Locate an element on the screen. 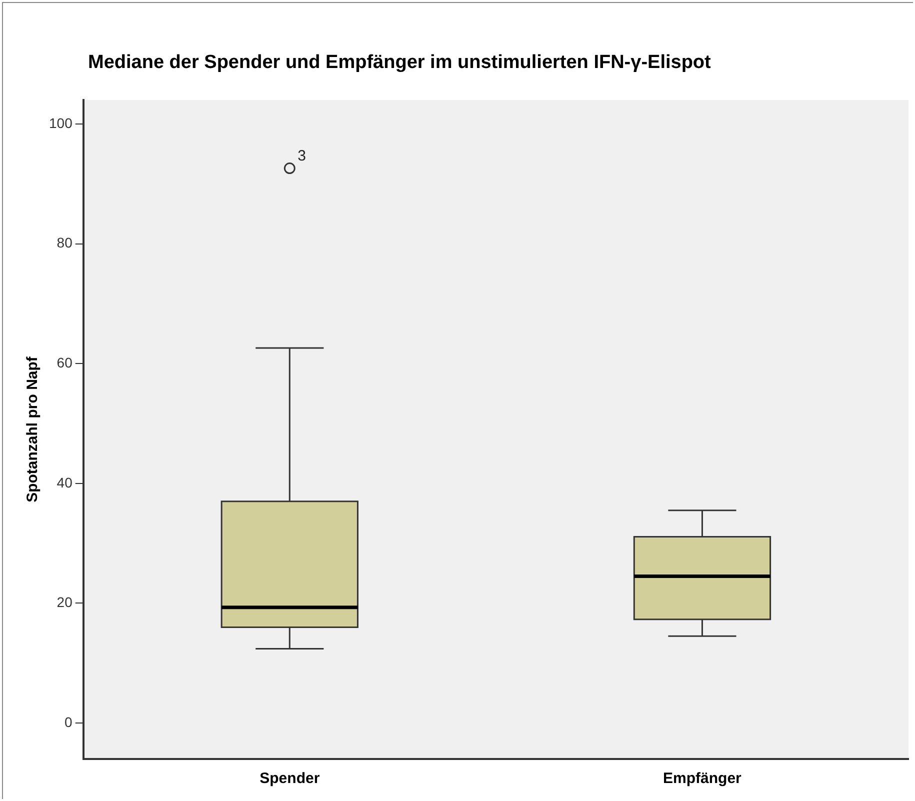 The height and width of the screenshot is (801, 915). annotation: 3 is located at coordinates (302, 155).